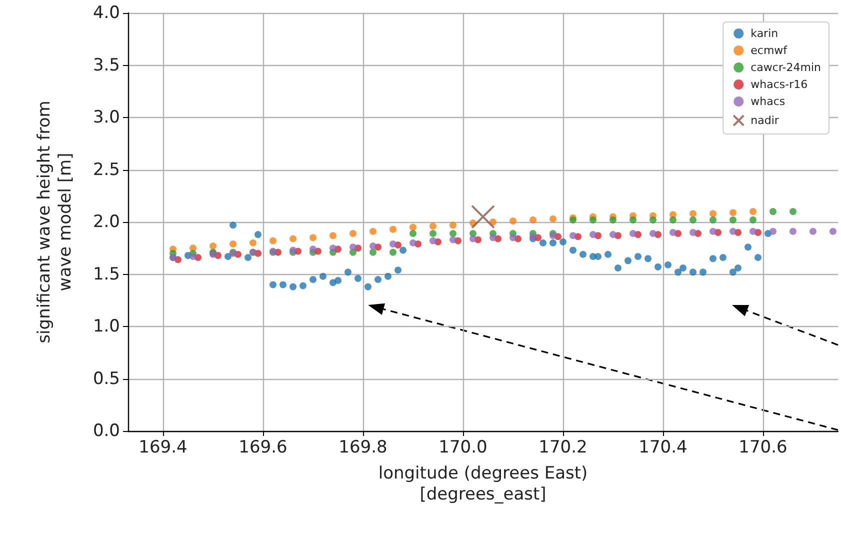  What do you see at coordinates (263, 448) in the screenshot?
I see `x-tick-label: 169.6` at bounding box center [263, 448].